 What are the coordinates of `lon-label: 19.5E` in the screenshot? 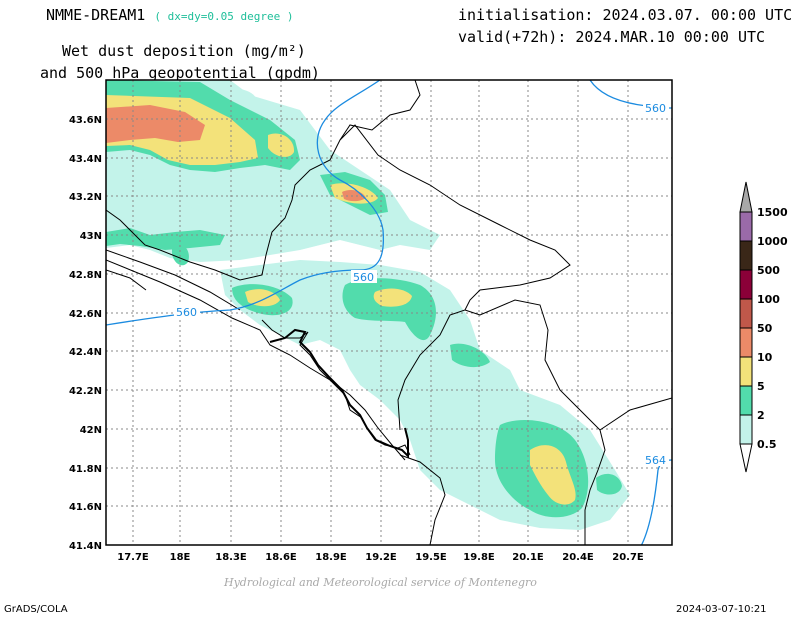 It's located at (431, 557).